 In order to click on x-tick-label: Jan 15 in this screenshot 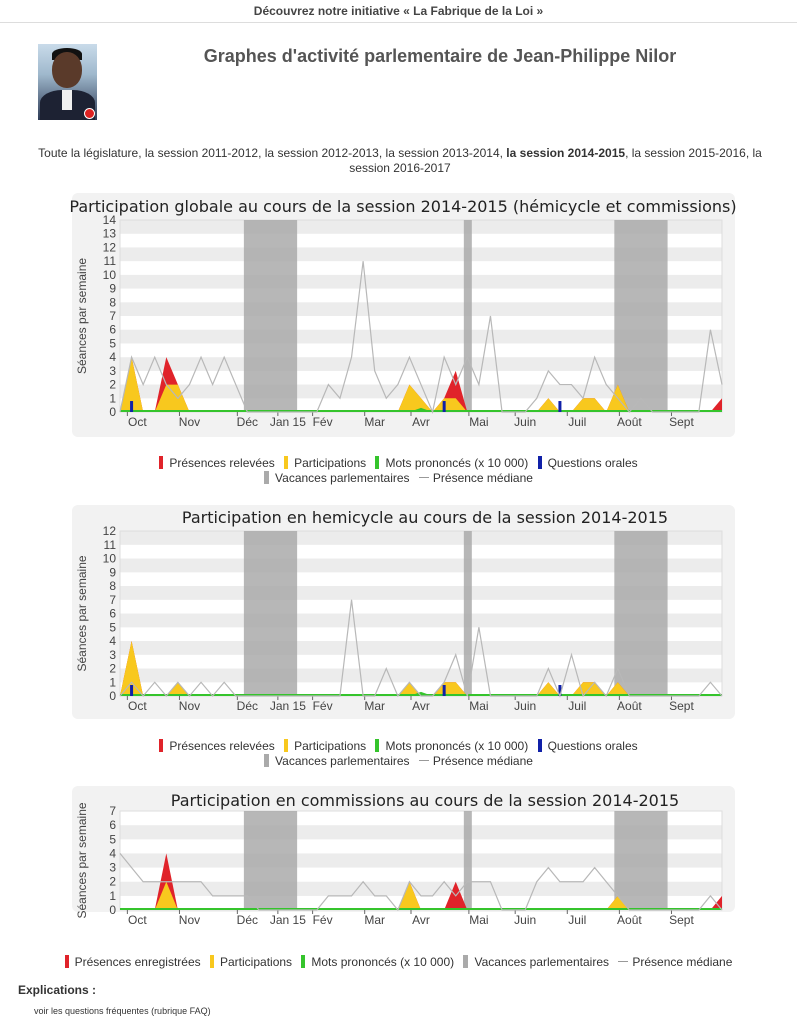, I will do `click(288, 422)`.